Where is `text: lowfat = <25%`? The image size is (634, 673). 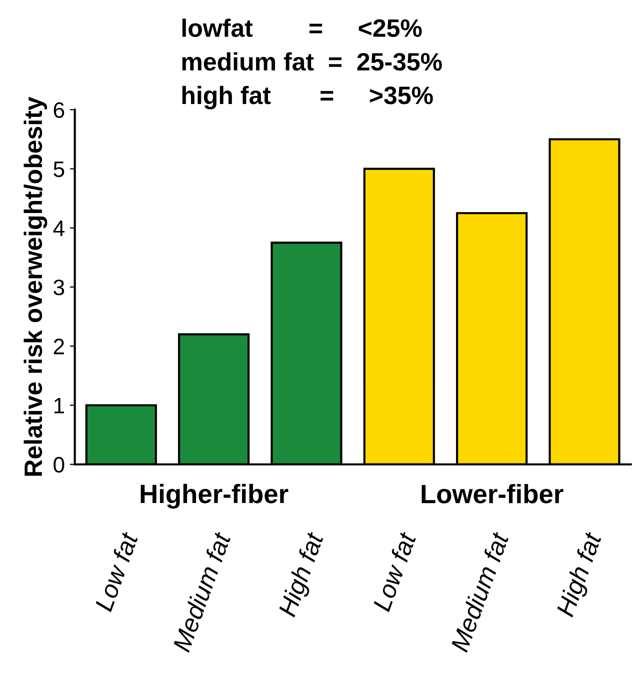 text: lowfat = <25% is located at coordinates (302, 27).